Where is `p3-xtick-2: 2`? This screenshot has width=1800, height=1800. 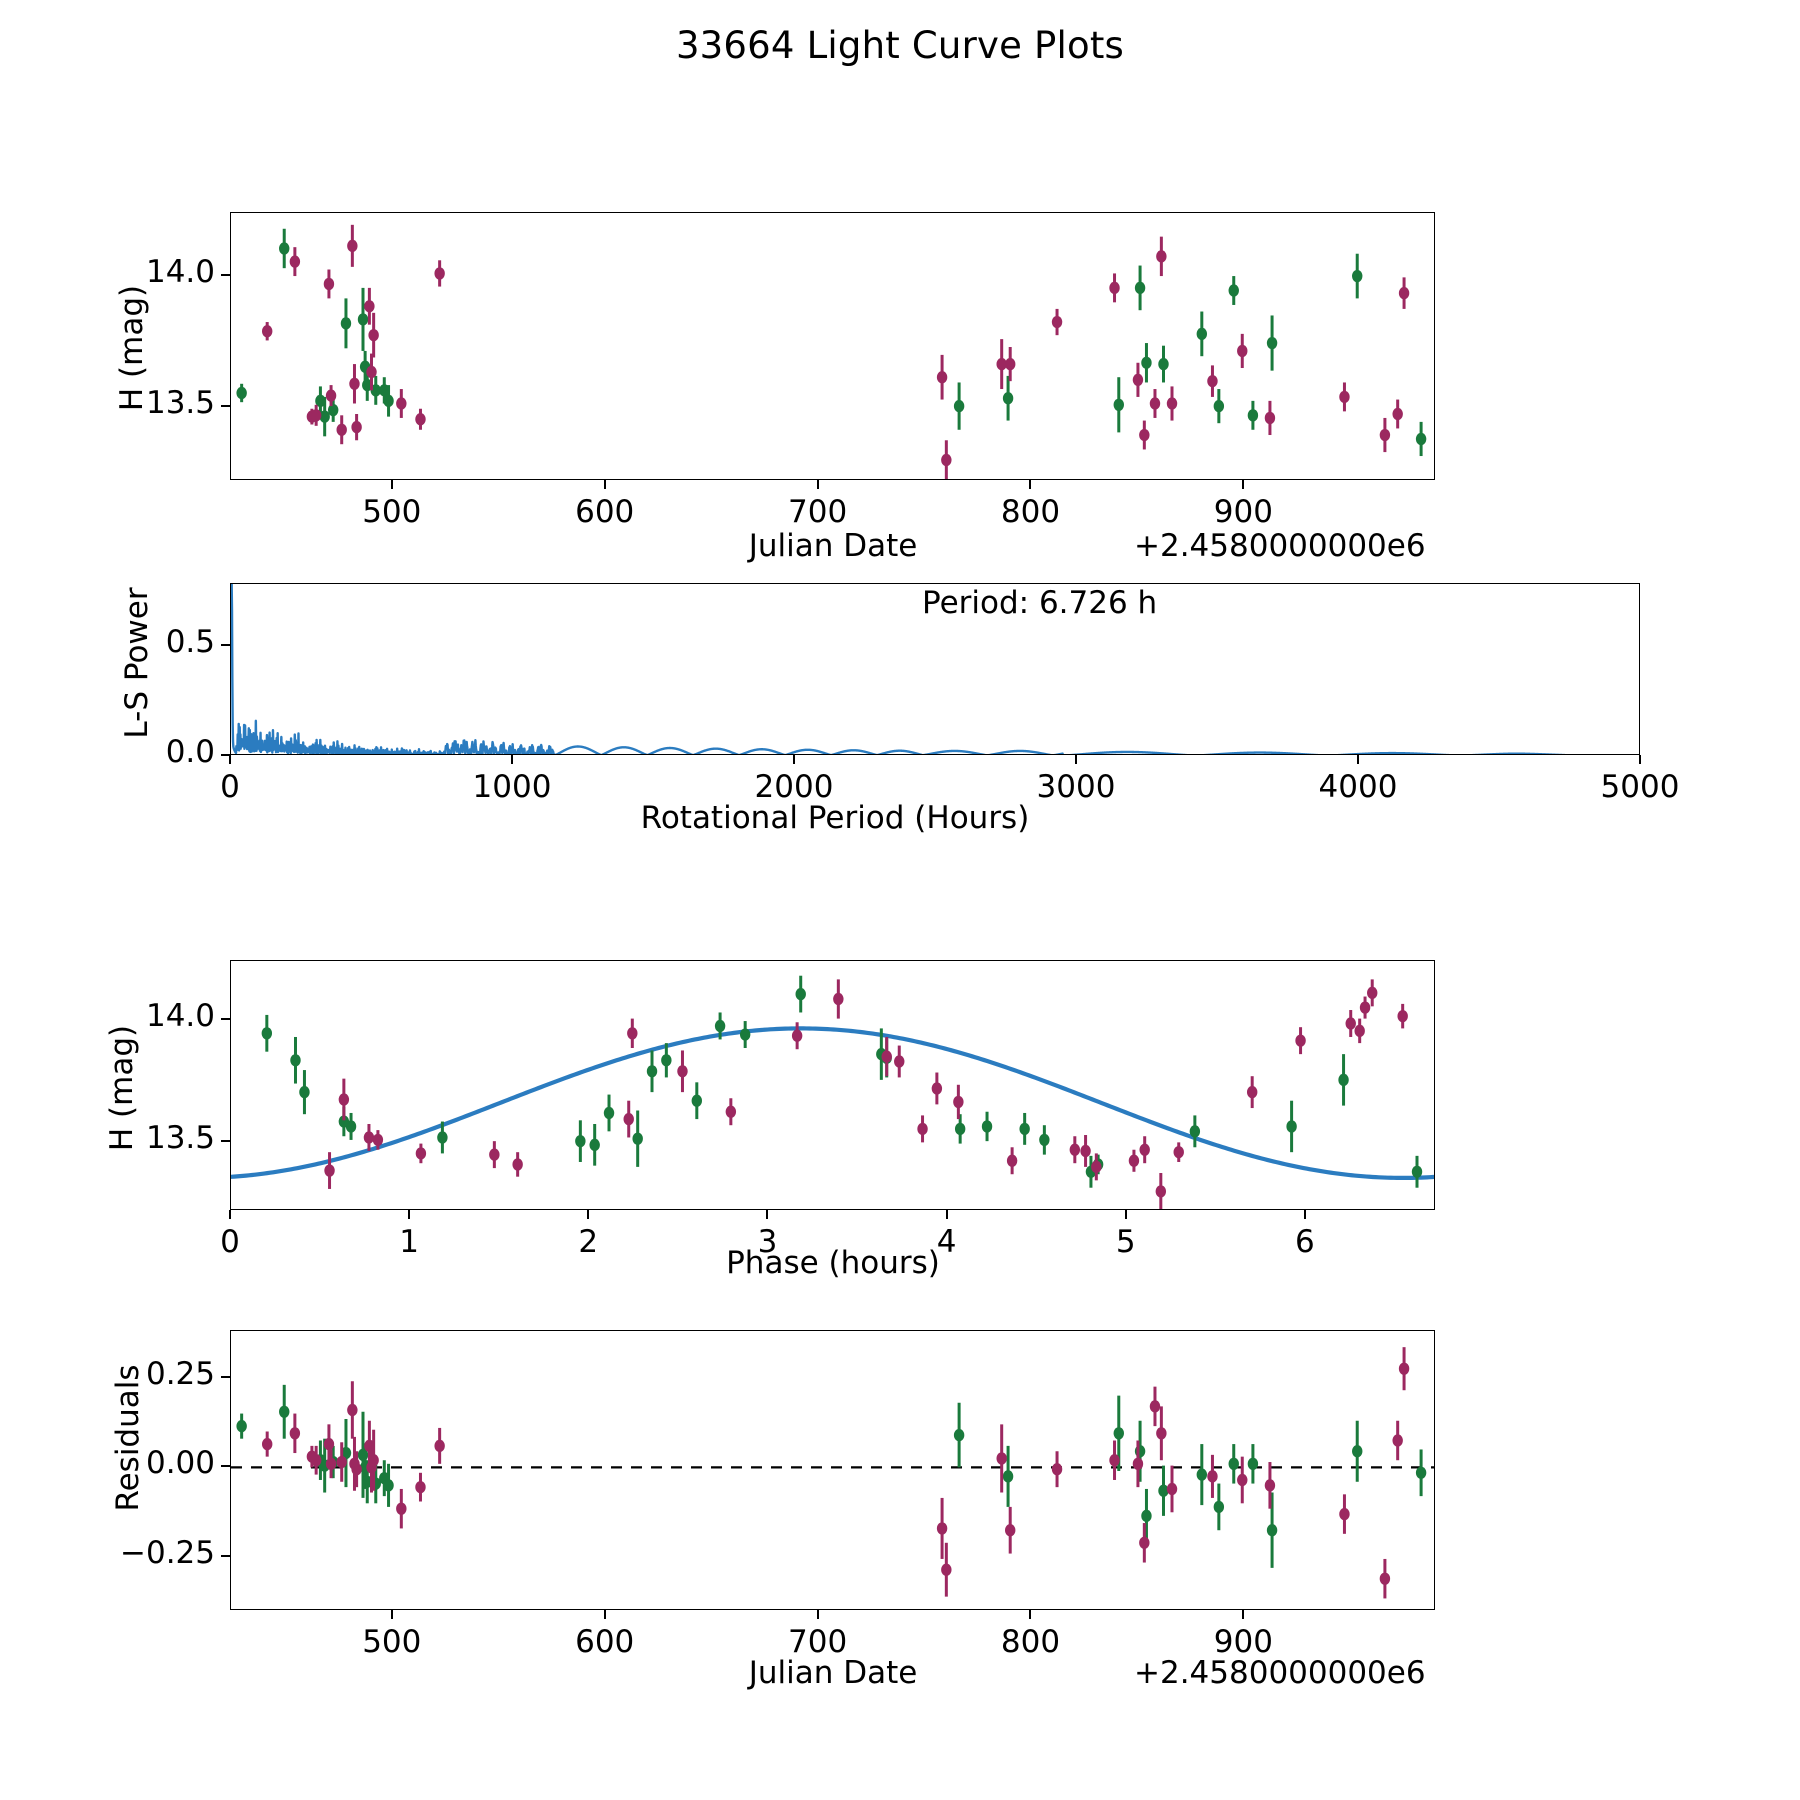 p3-xtick-2: 2 is located at coordinates (588, 1242).